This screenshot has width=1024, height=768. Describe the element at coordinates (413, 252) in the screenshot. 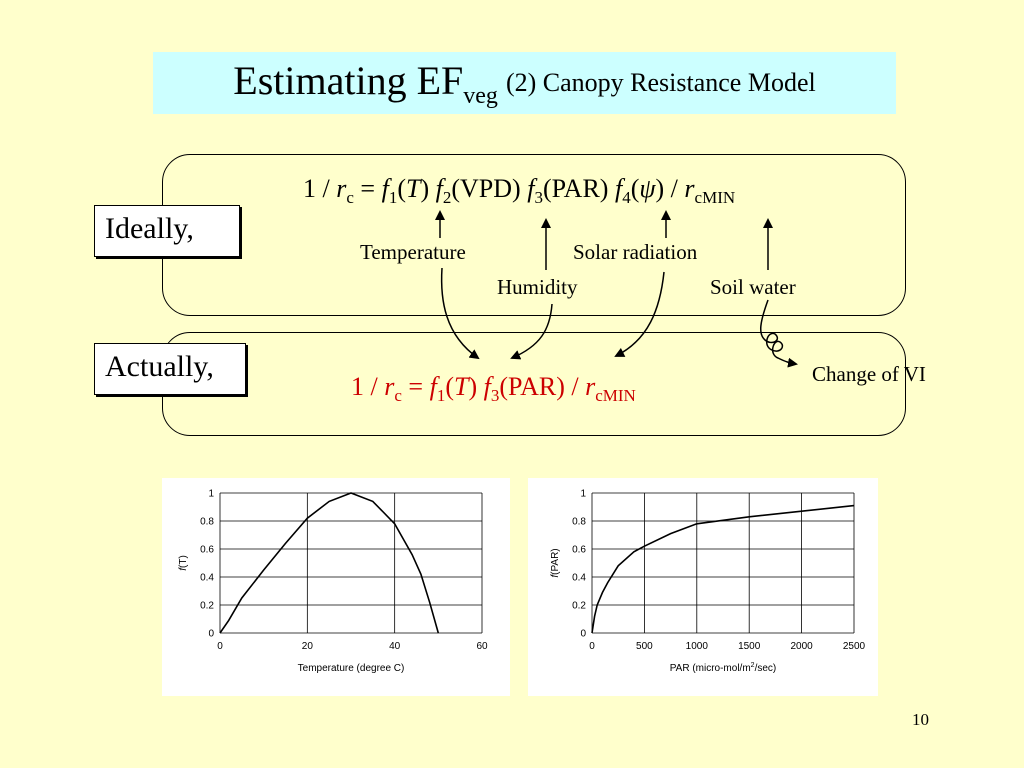

I see `annotation-temperature: Temperature` at that location.